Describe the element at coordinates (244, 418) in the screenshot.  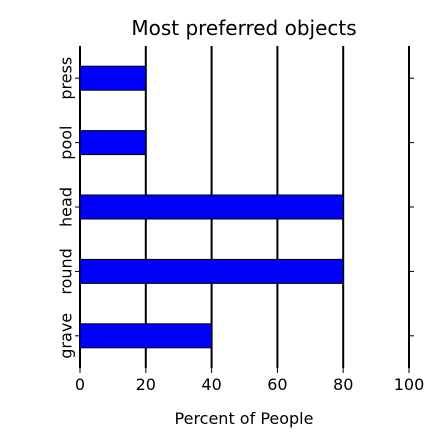
I see `x-axis-label: Percent of People` at that location.